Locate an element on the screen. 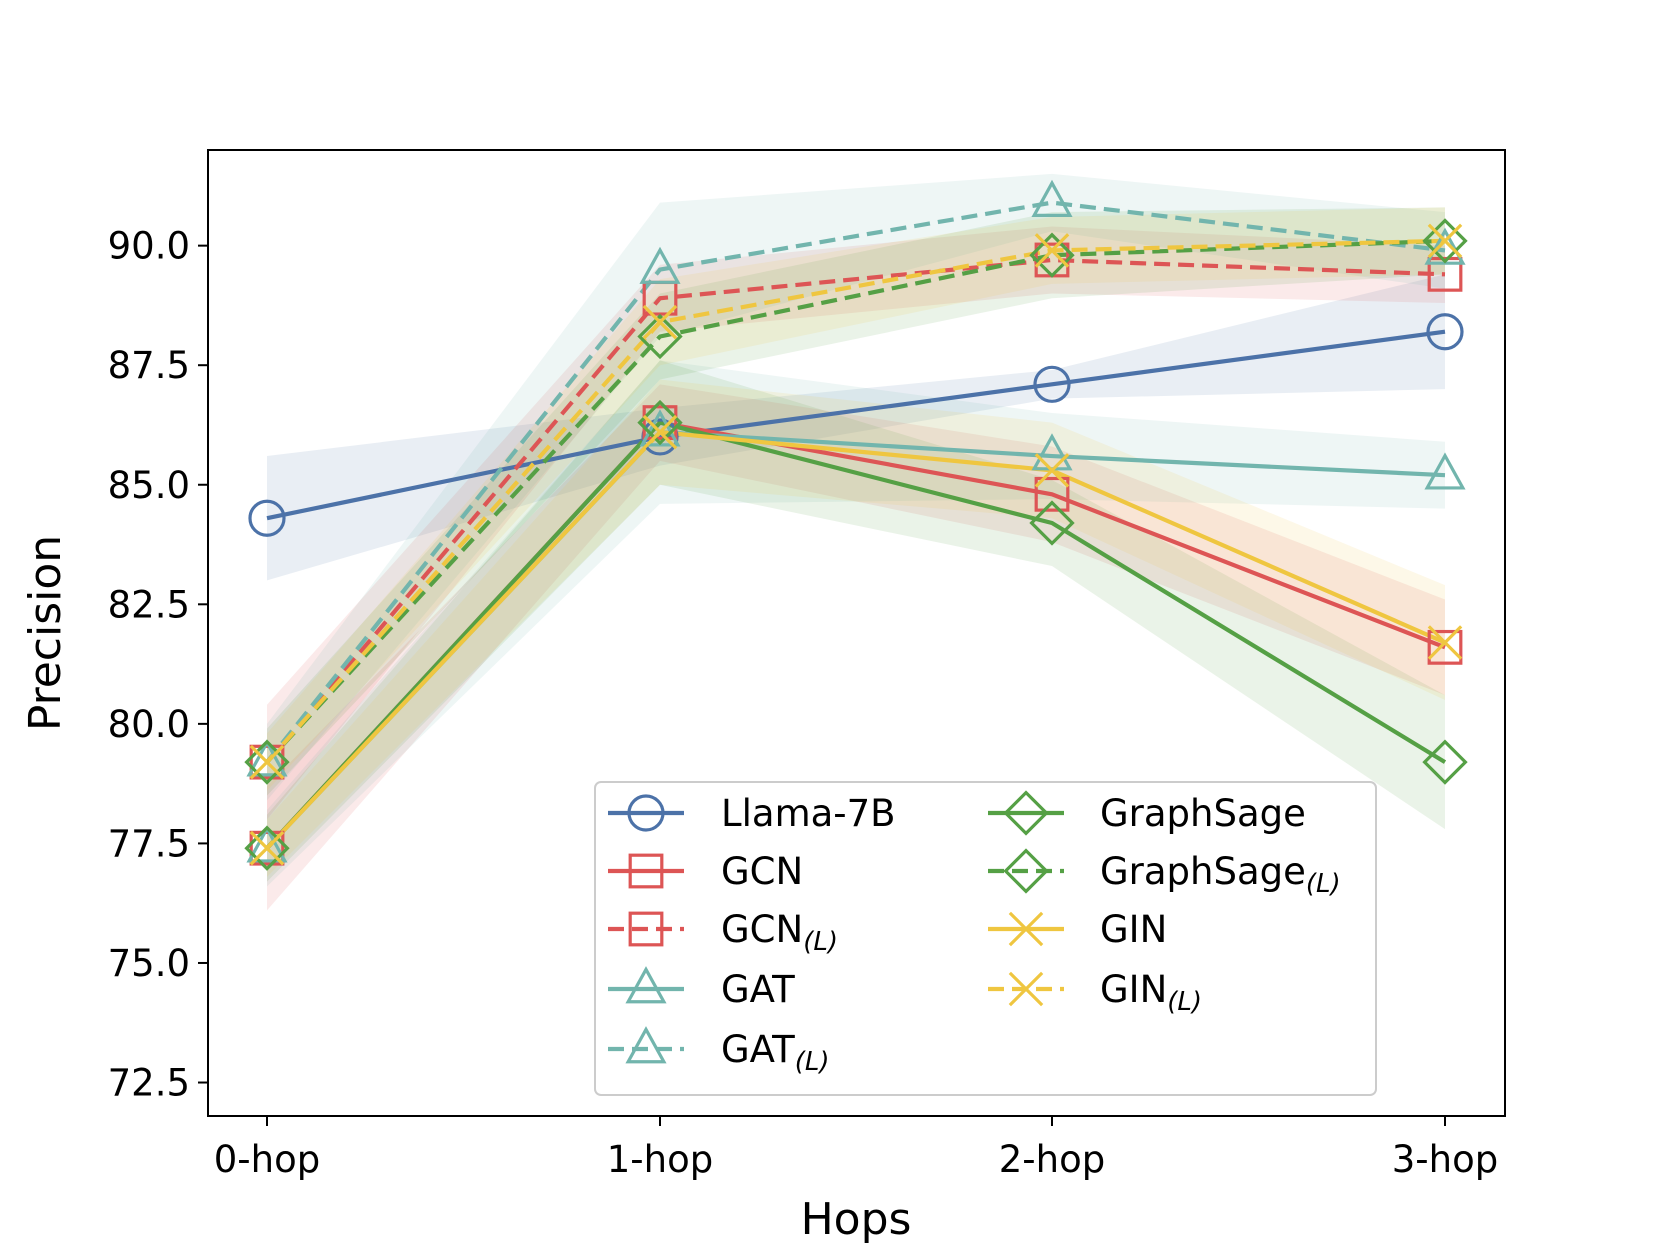 The height and width of the screenshot is (1245, 1660). legend-label: GAT(L) is located at coordinates (775, 1052).